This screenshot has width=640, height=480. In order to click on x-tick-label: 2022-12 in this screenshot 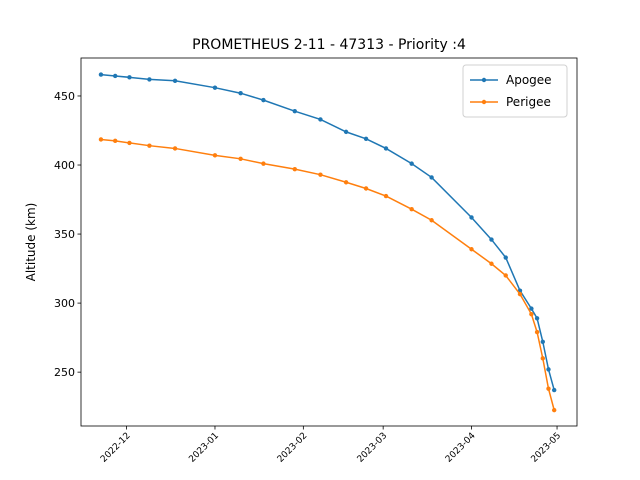, I will do `click(116, 448)`.